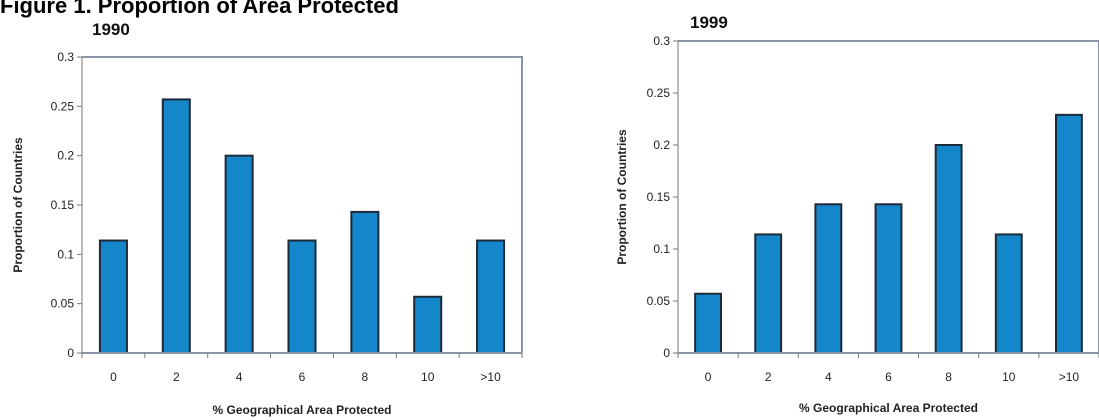 This screenshot has width=1099, height=420. What do you see at coordinates (365, 377) in the screenshot?
I see `chart-1990-x-tick-label: 8` at bounding box center [365, 377].